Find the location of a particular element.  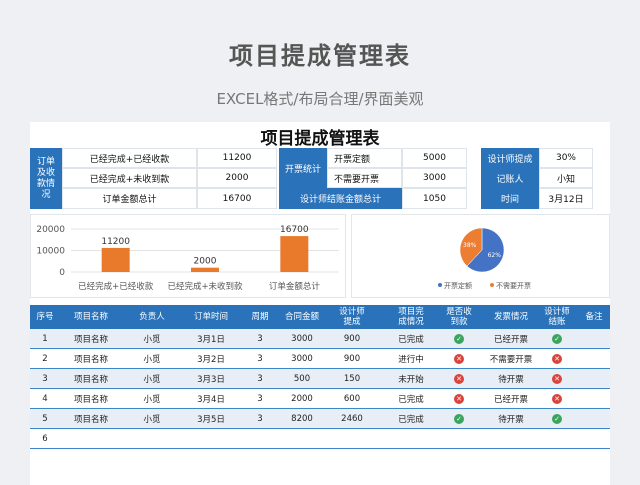

summary-value-2: 2000 is located at coordinates (237, 178).